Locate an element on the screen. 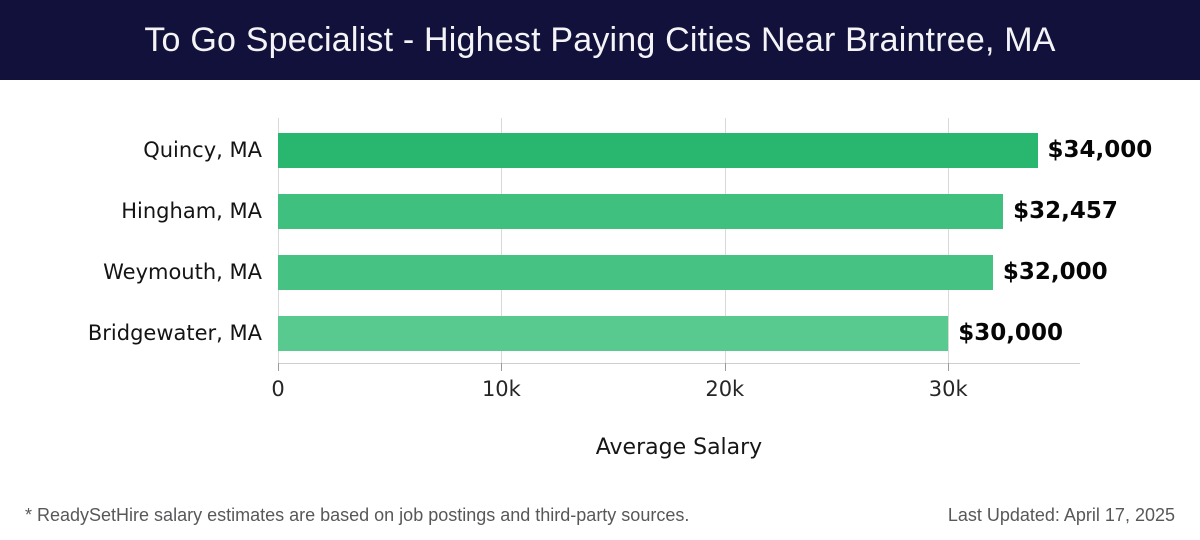 The height and width of the screenshot is (540, 1200). x-tick-label-0: 0 is located at coordinates (278, 389).